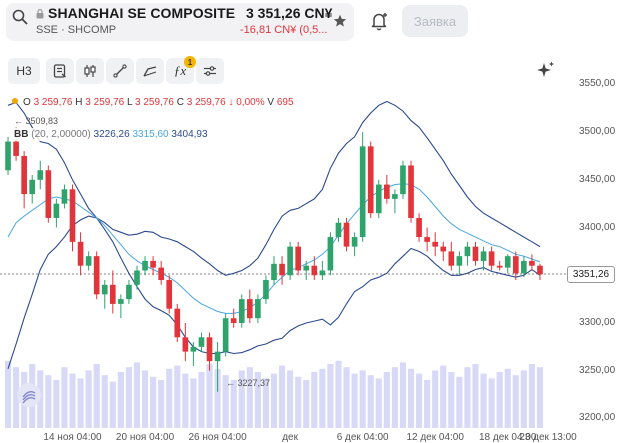  What do you see at coordinates (217, 437) in the screenshot?
I see `time-tick-label: 26 ноя 04:00` at bounding box center [217, 437].